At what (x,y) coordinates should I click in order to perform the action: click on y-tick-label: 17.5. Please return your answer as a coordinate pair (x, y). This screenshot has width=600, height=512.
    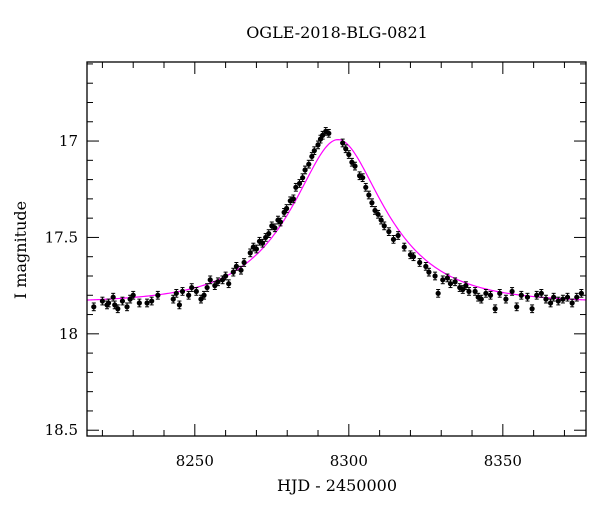
    Looking at the image, I should click on (61, 237).